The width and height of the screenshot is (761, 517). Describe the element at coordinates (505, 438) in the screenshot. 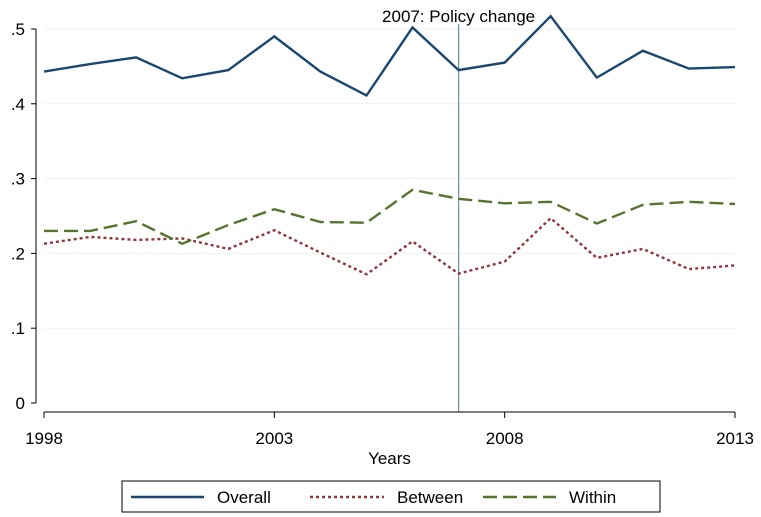

I see `x-tick-label: 2008` at that location.